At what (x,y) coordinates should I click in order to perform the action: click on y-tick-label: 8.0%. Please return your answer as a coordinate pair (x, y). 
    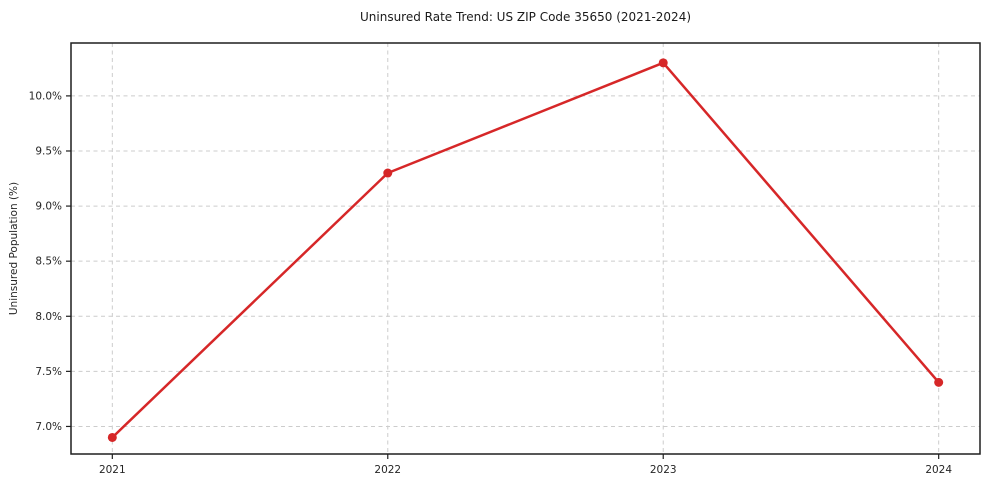
    Looking at the image, I should click on (48, 317).